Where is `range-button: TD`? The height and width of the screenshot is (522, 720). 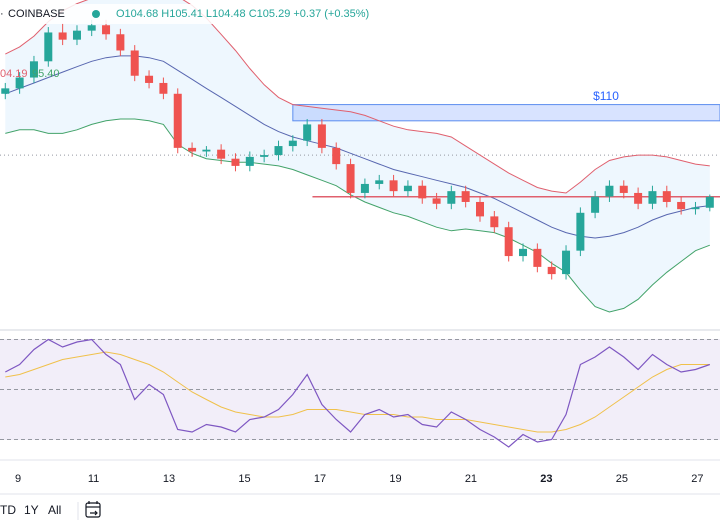 range-button: TD is located at coordinates (8, 510).